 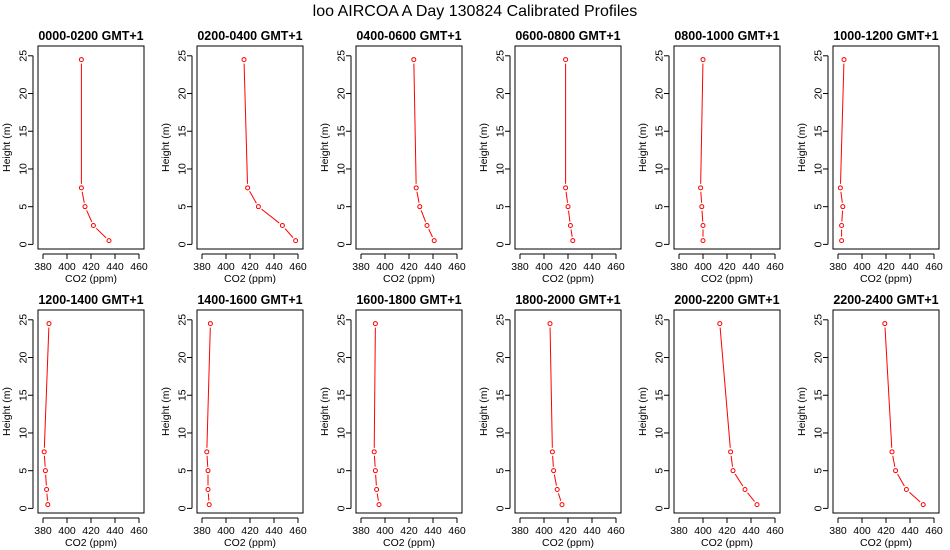 I want to click on panel-title: 0800-1000 GMT+1, so click(x=726, y=36).